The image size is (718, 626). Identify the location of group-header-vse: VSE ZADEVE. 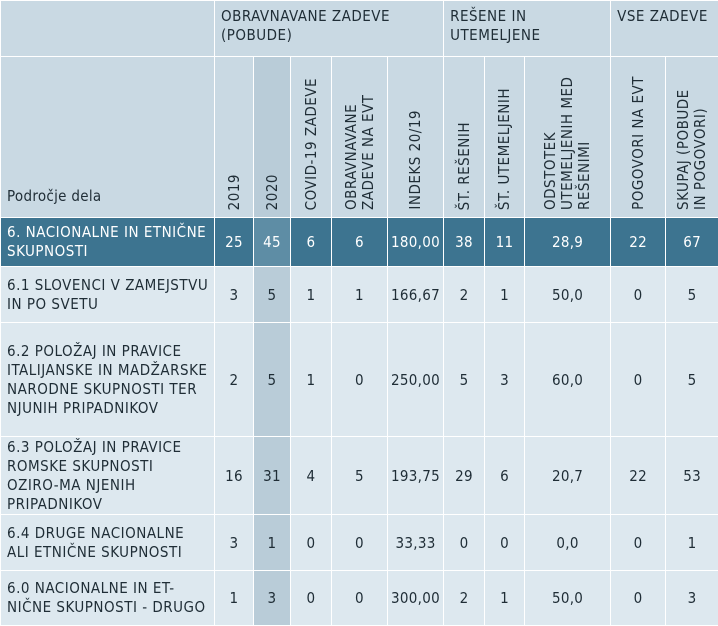
(664, 29).